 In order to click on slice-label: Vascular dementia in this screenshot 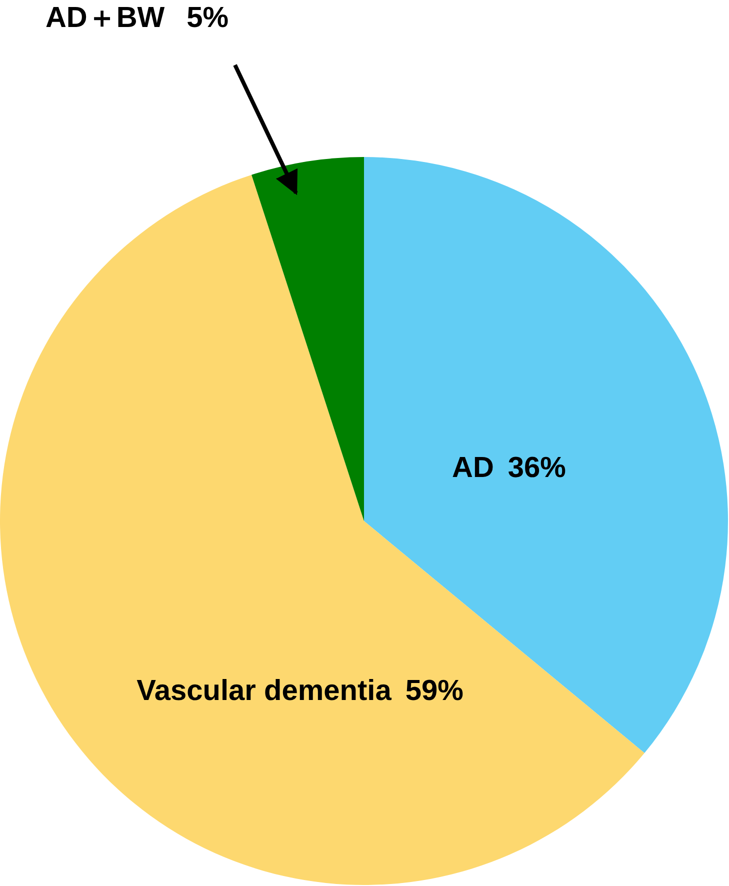, I will do `click(264, 691)`.